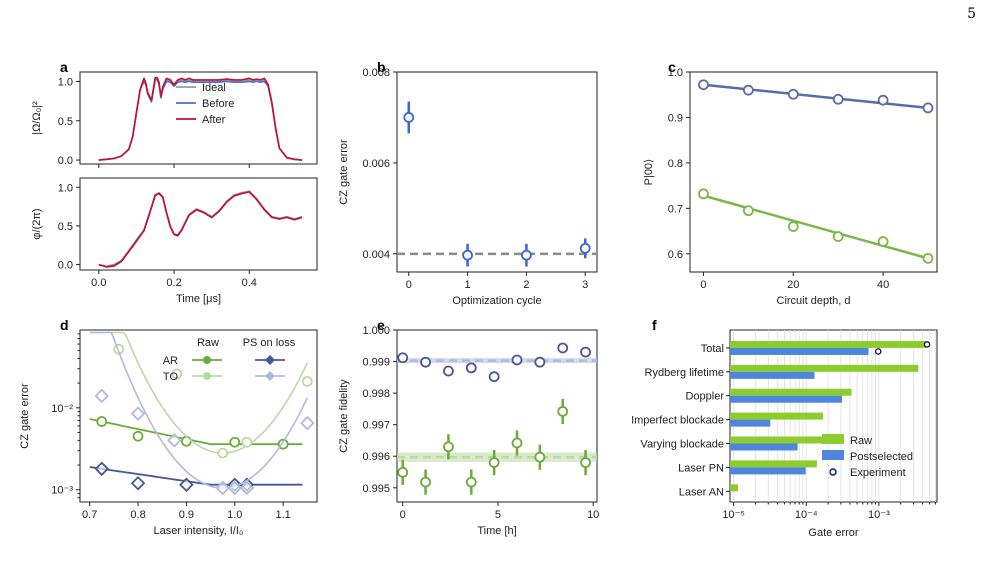 This screenshot has height=574, width=986. What do you see at coordinates (344, 172) in the screenshot?
I see `panel-b-ylabel: CZ gate error` at bounding box center [344, 172].